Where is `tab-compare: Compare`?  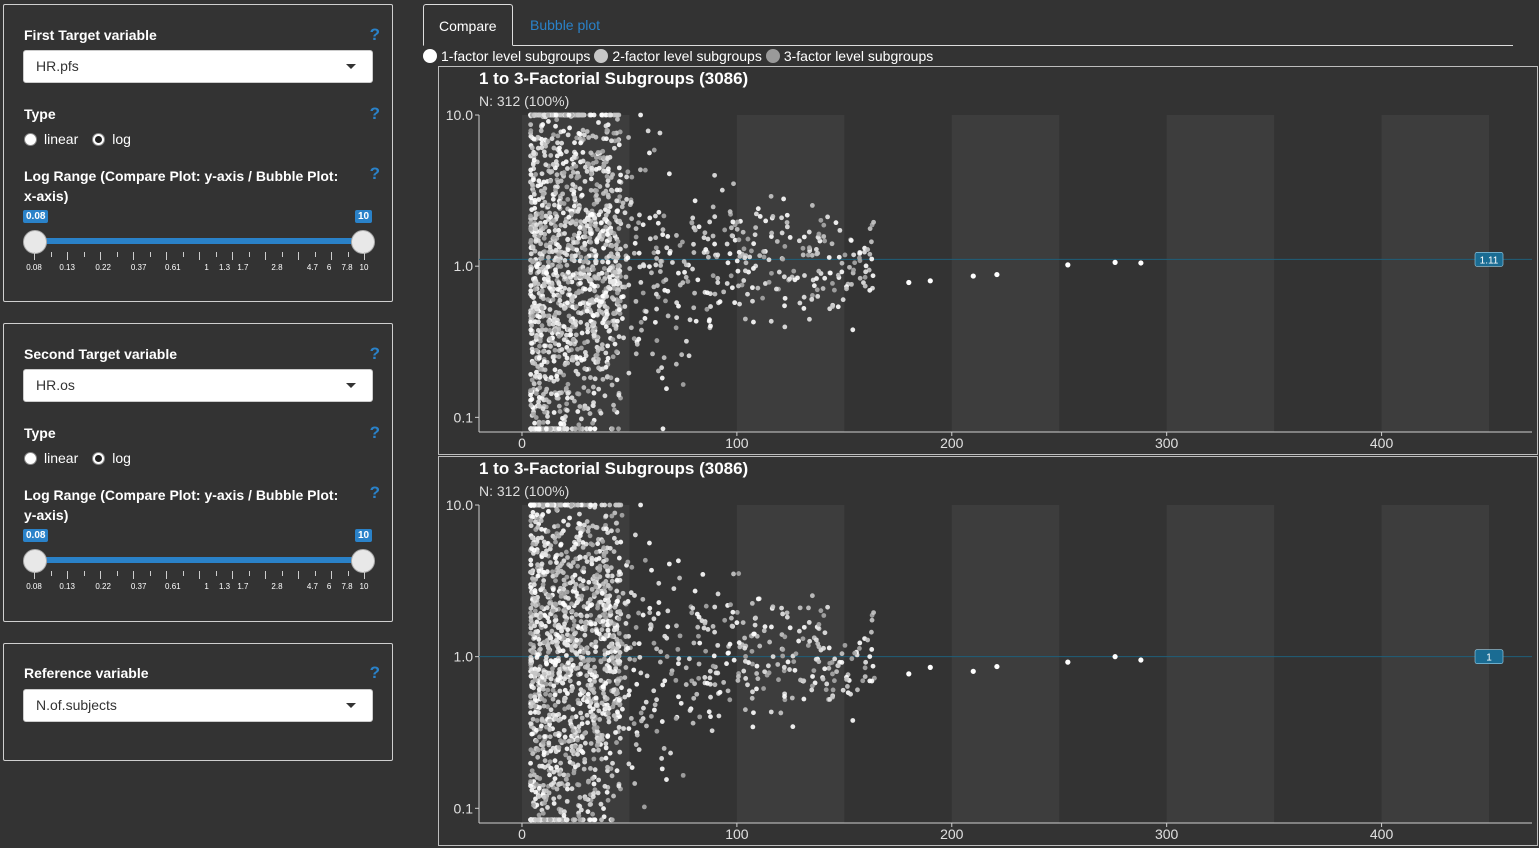 tab-compare: Compare is located at coordinates (468, 25).